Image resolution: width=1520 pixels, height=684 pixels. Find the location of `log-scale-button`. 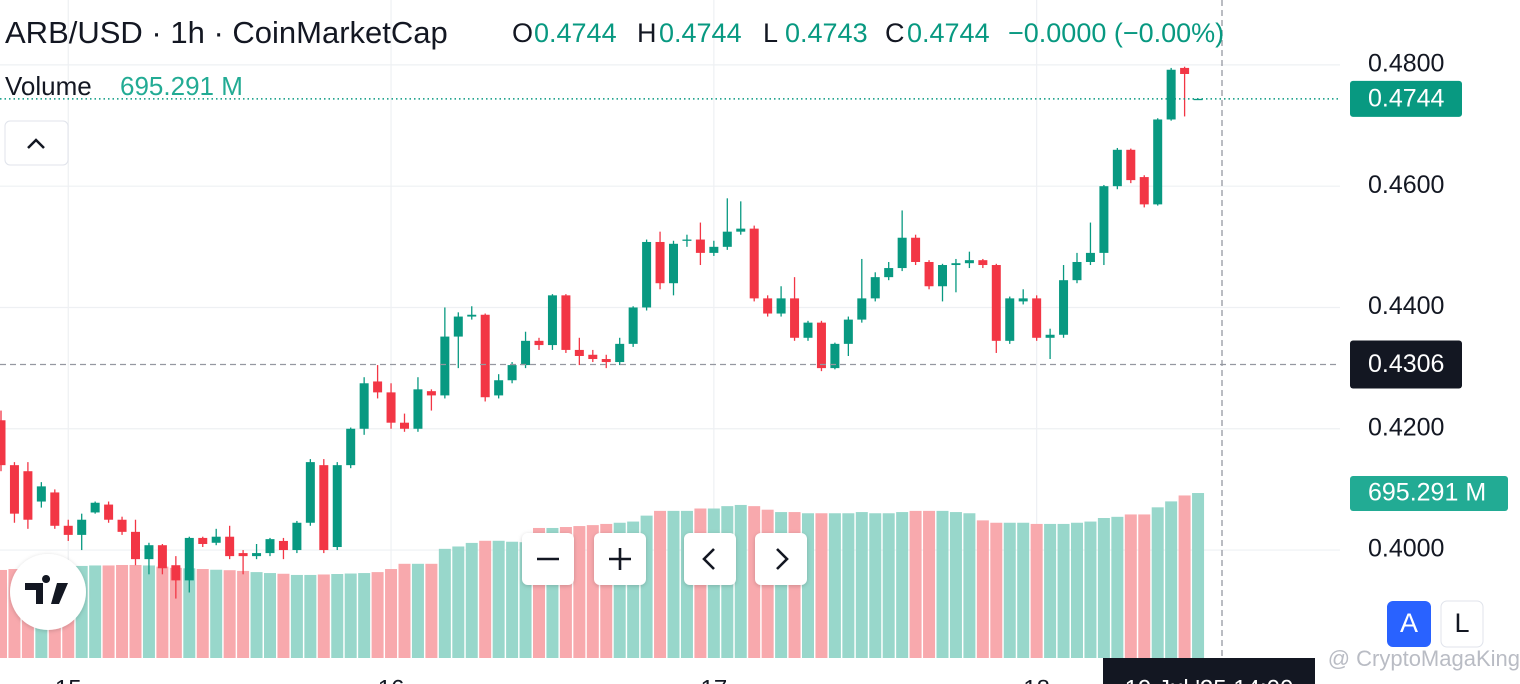

log-scale-button is located at coordinates (1462, 624).